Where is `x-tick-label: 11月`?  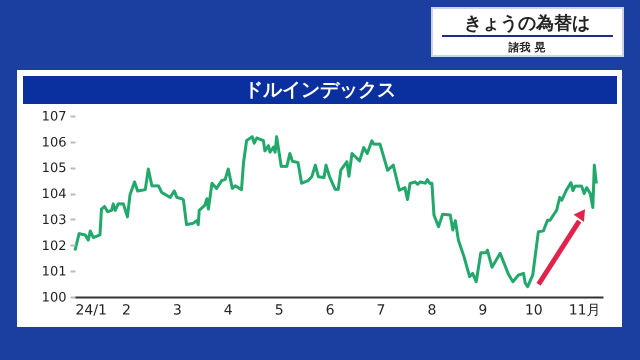
x-tick-label: 11月 is located at coordinates (584, 310).